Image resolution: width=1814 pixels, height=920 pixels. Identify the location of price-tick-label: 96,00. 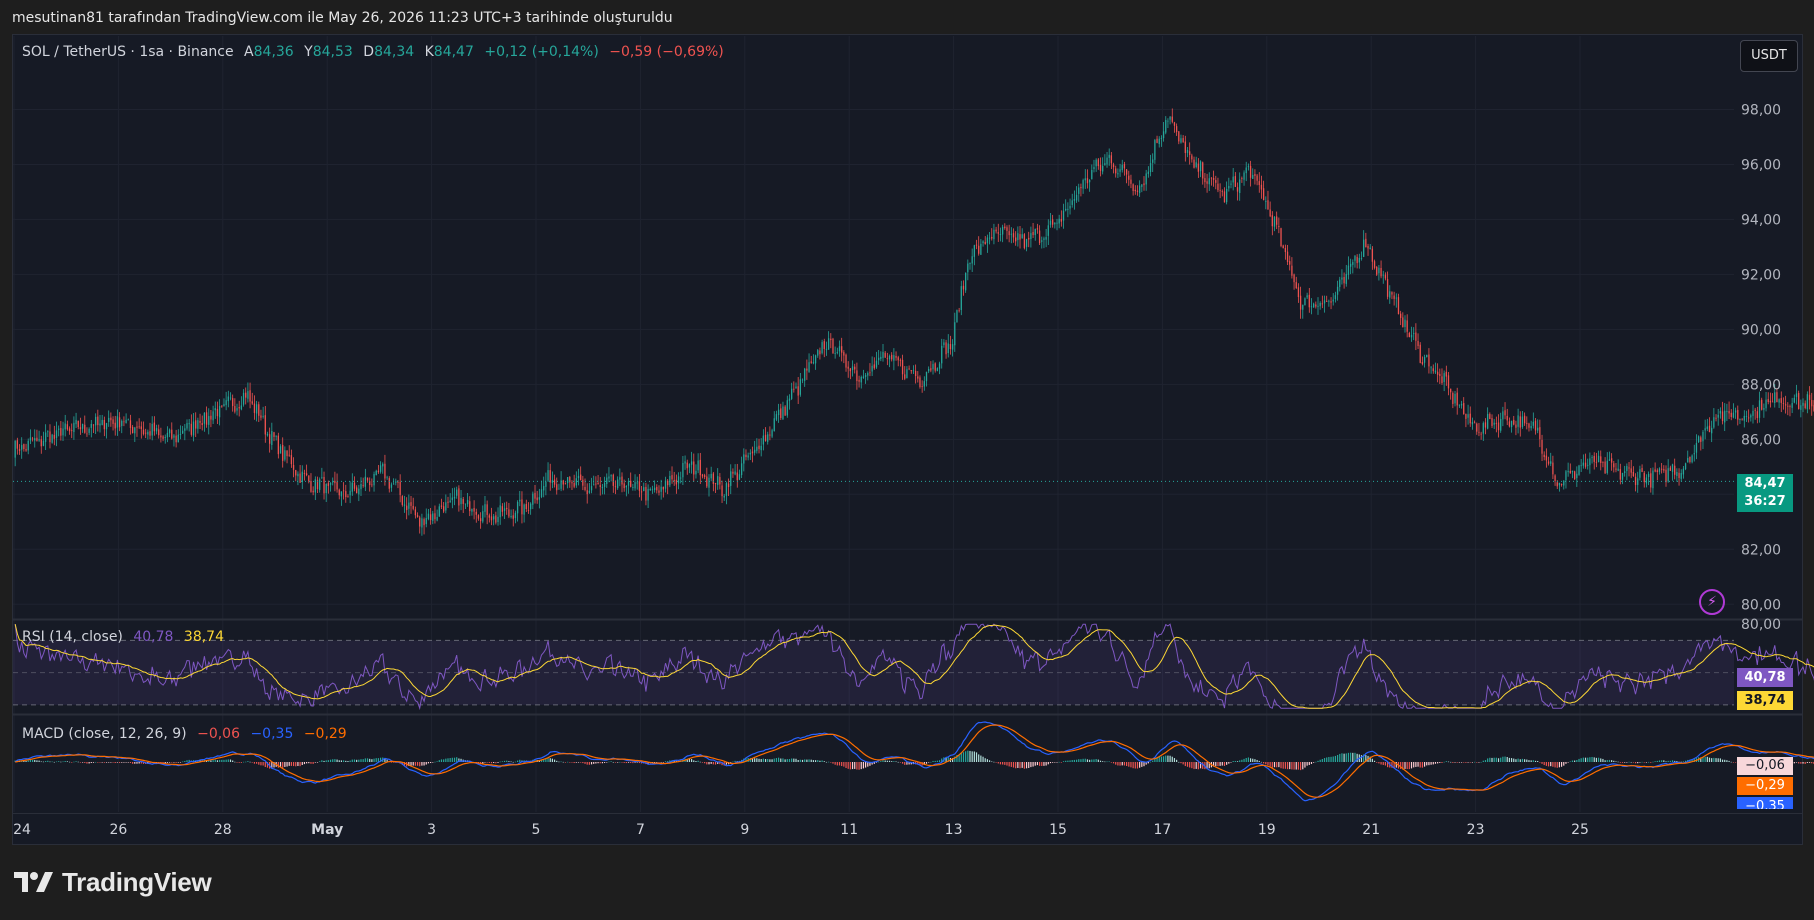
(1761, 165).